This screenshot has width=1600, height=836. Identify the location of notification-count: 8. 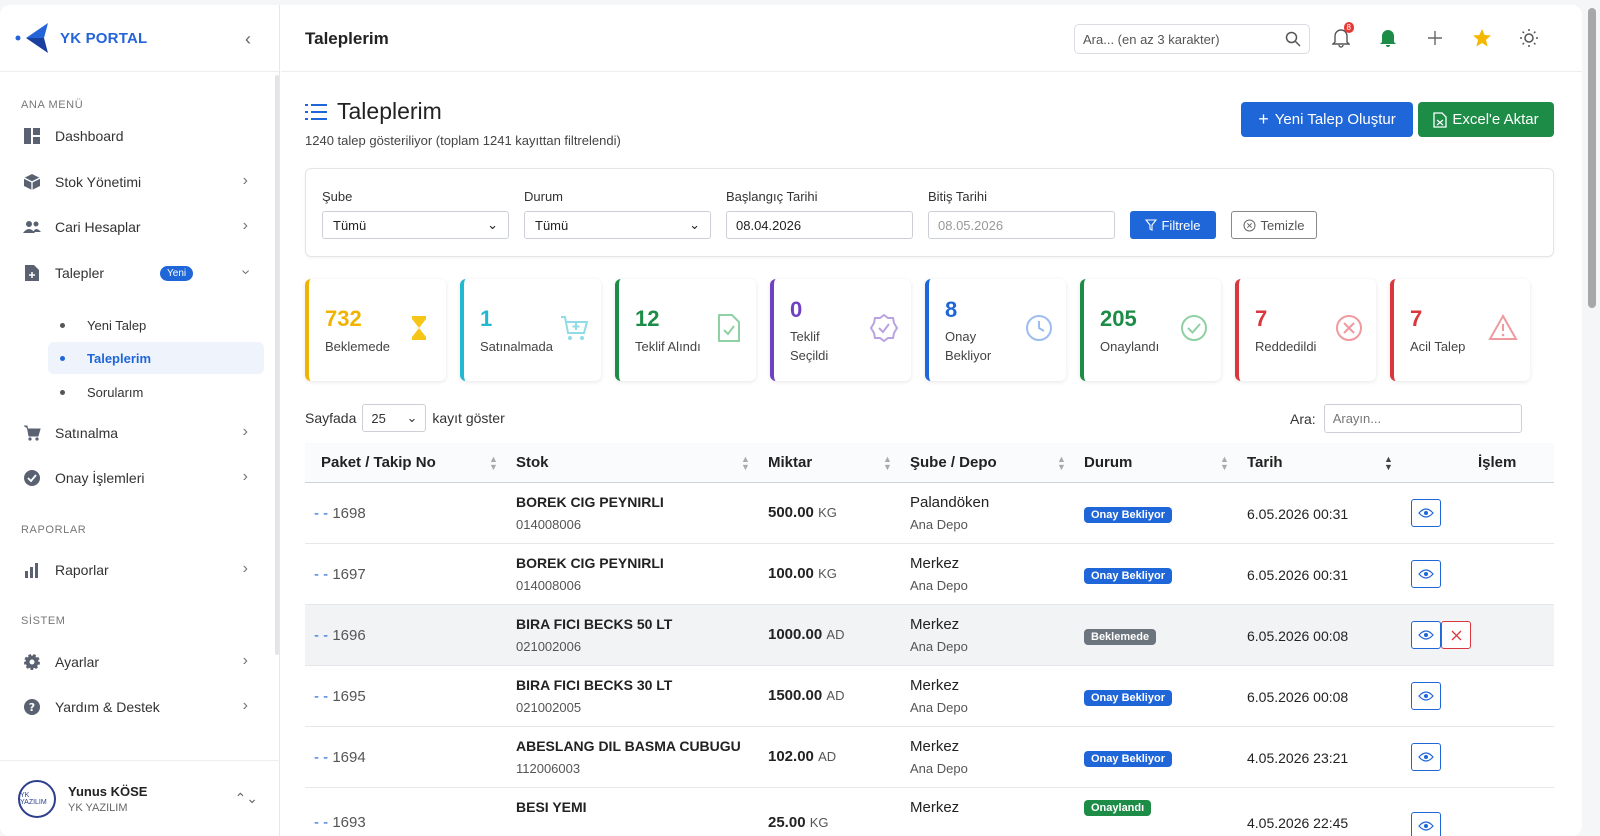
(1348, 27).